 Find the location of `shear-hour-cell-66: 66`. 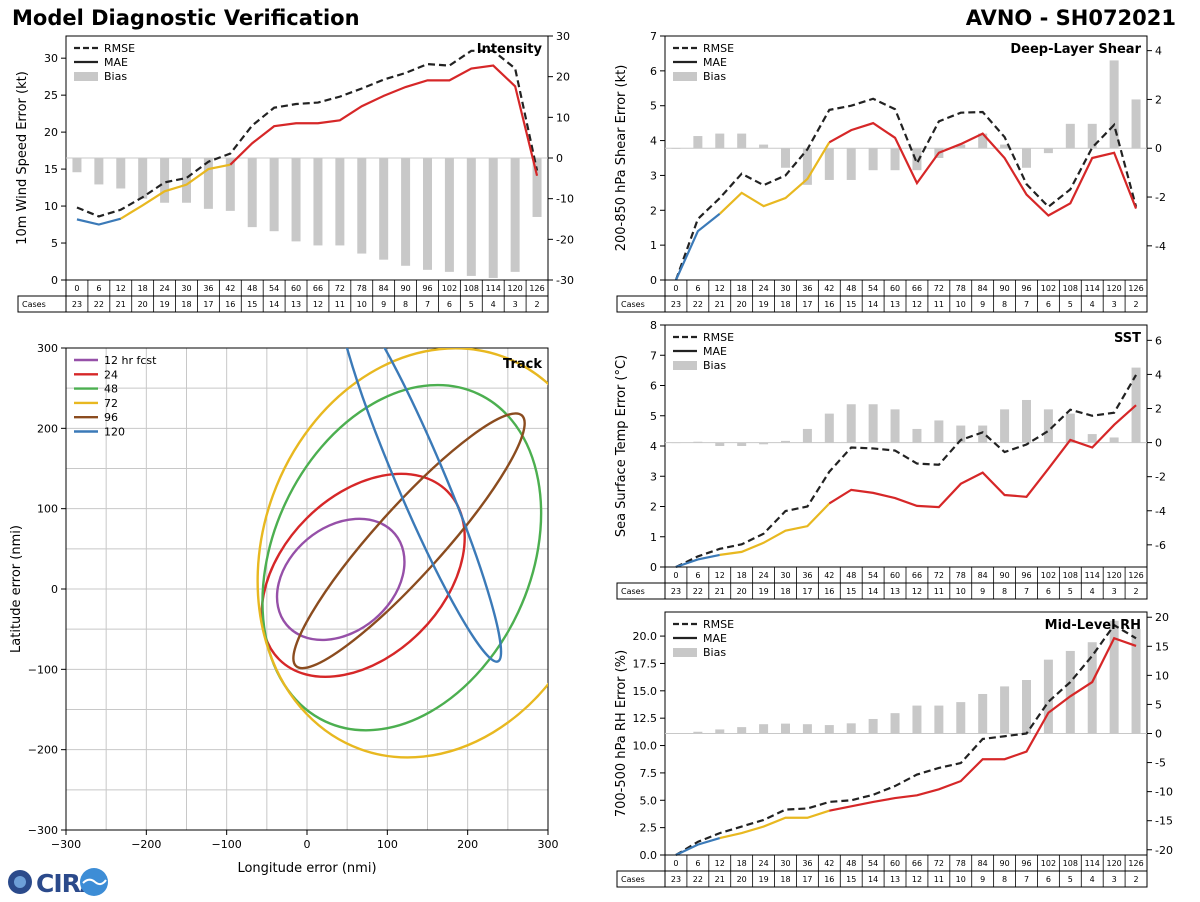

shear-hour-cell-66: 66 is located at coordinates (917, 288).